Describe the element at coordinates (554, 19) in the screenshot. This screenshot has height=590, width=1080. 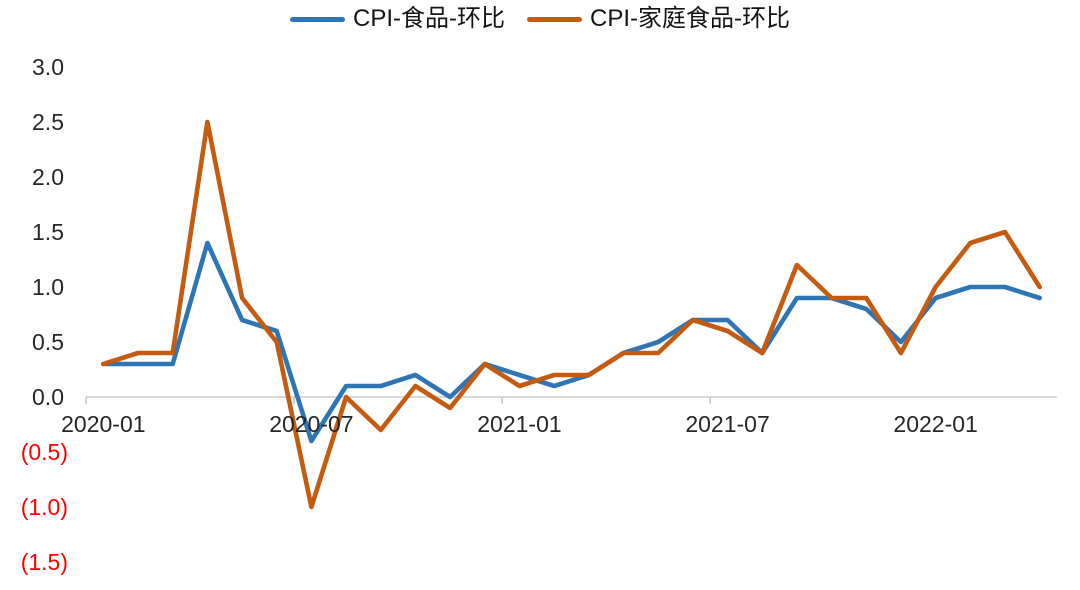
I see `legend-line-swatch-orange` at that location.